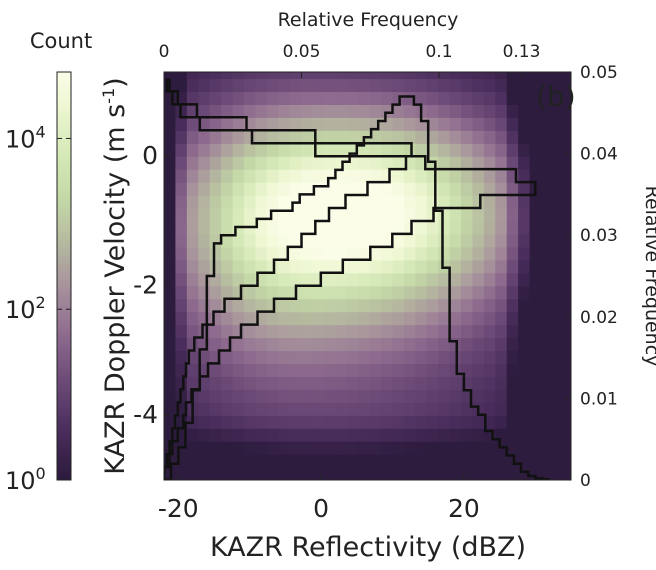 Image resolution: width=656 pixels, height=570 pixels. Describe the element at coordinates (25, 479) in the screenshot. I see `colorbar-tick-label: 100` at that location.